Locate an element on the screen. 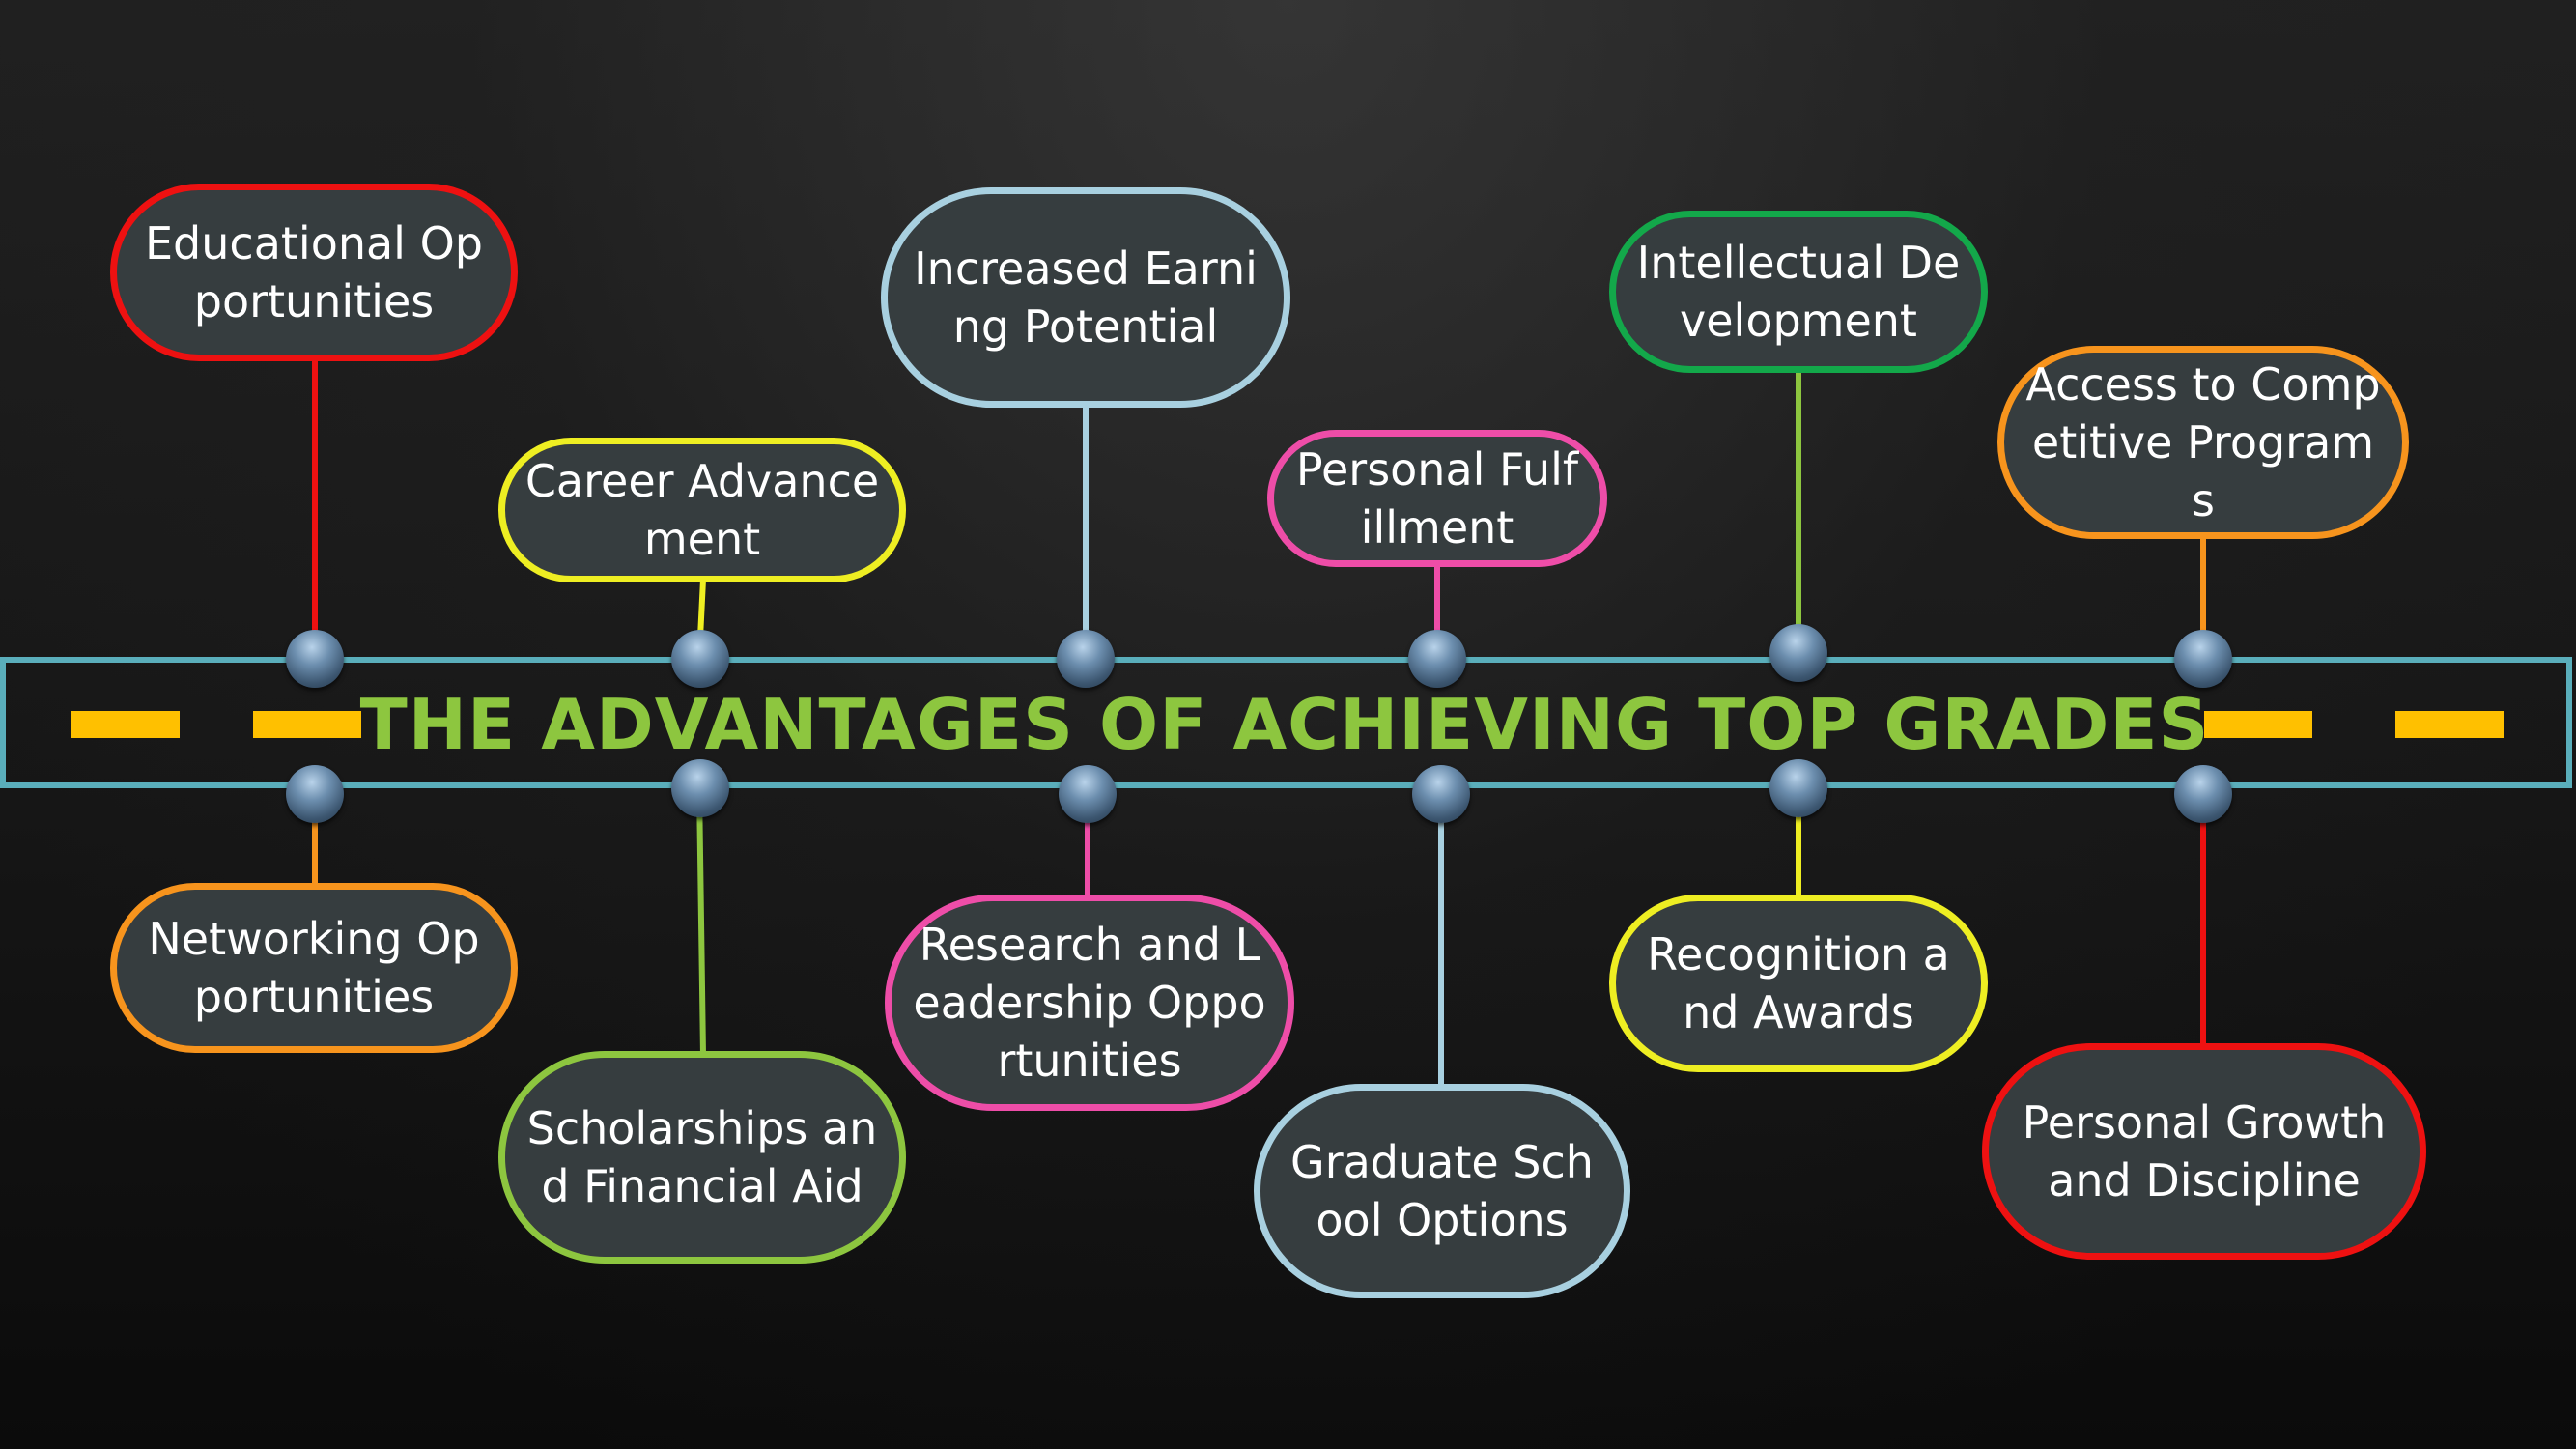  node-label: Career Advancement is located at coordinates (702, 510).